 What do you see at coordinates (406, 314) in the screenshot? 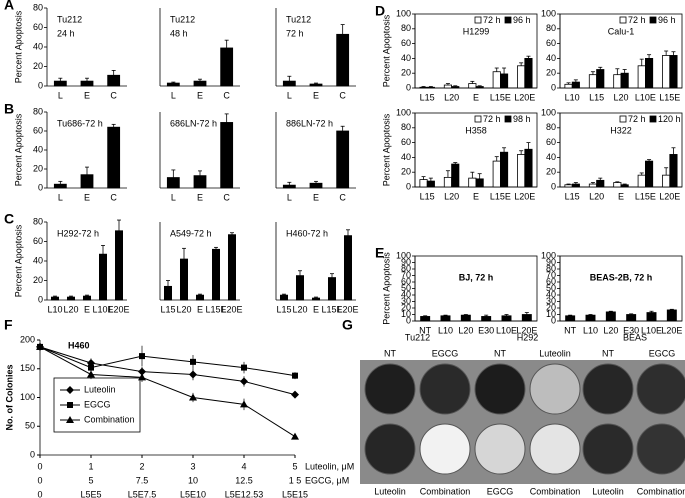
I see `y-tick-label: 10` at bounding box center [406, 314].